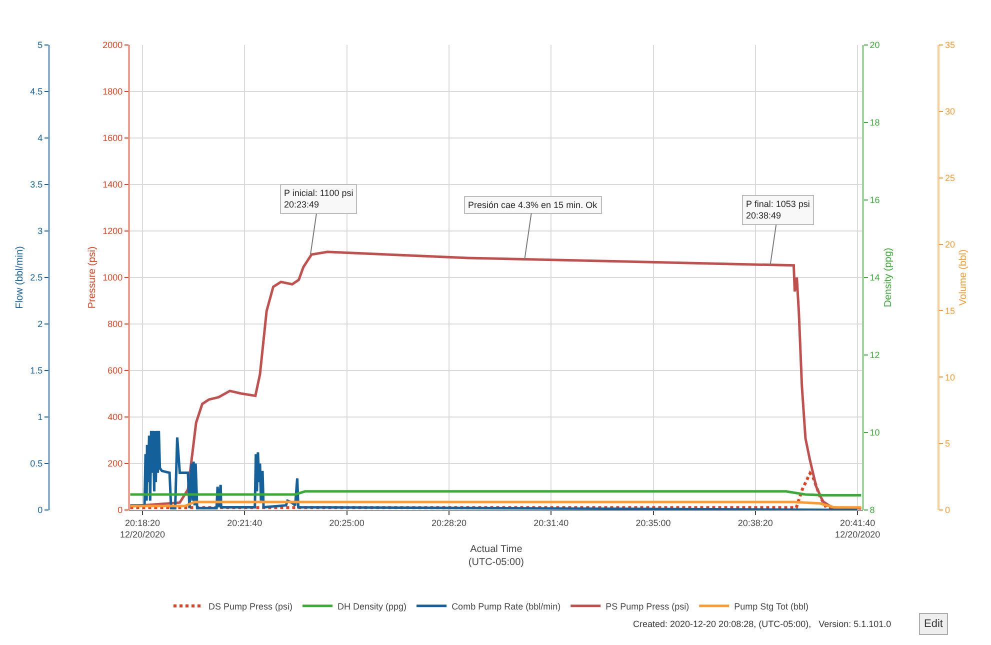 Image resolution: width=991 pixels, height=645 pixels. What do you see at coordinates (875, 277) in the screenshot?
I see `y3-tick-label: 14` at bounding box center [875, 277].